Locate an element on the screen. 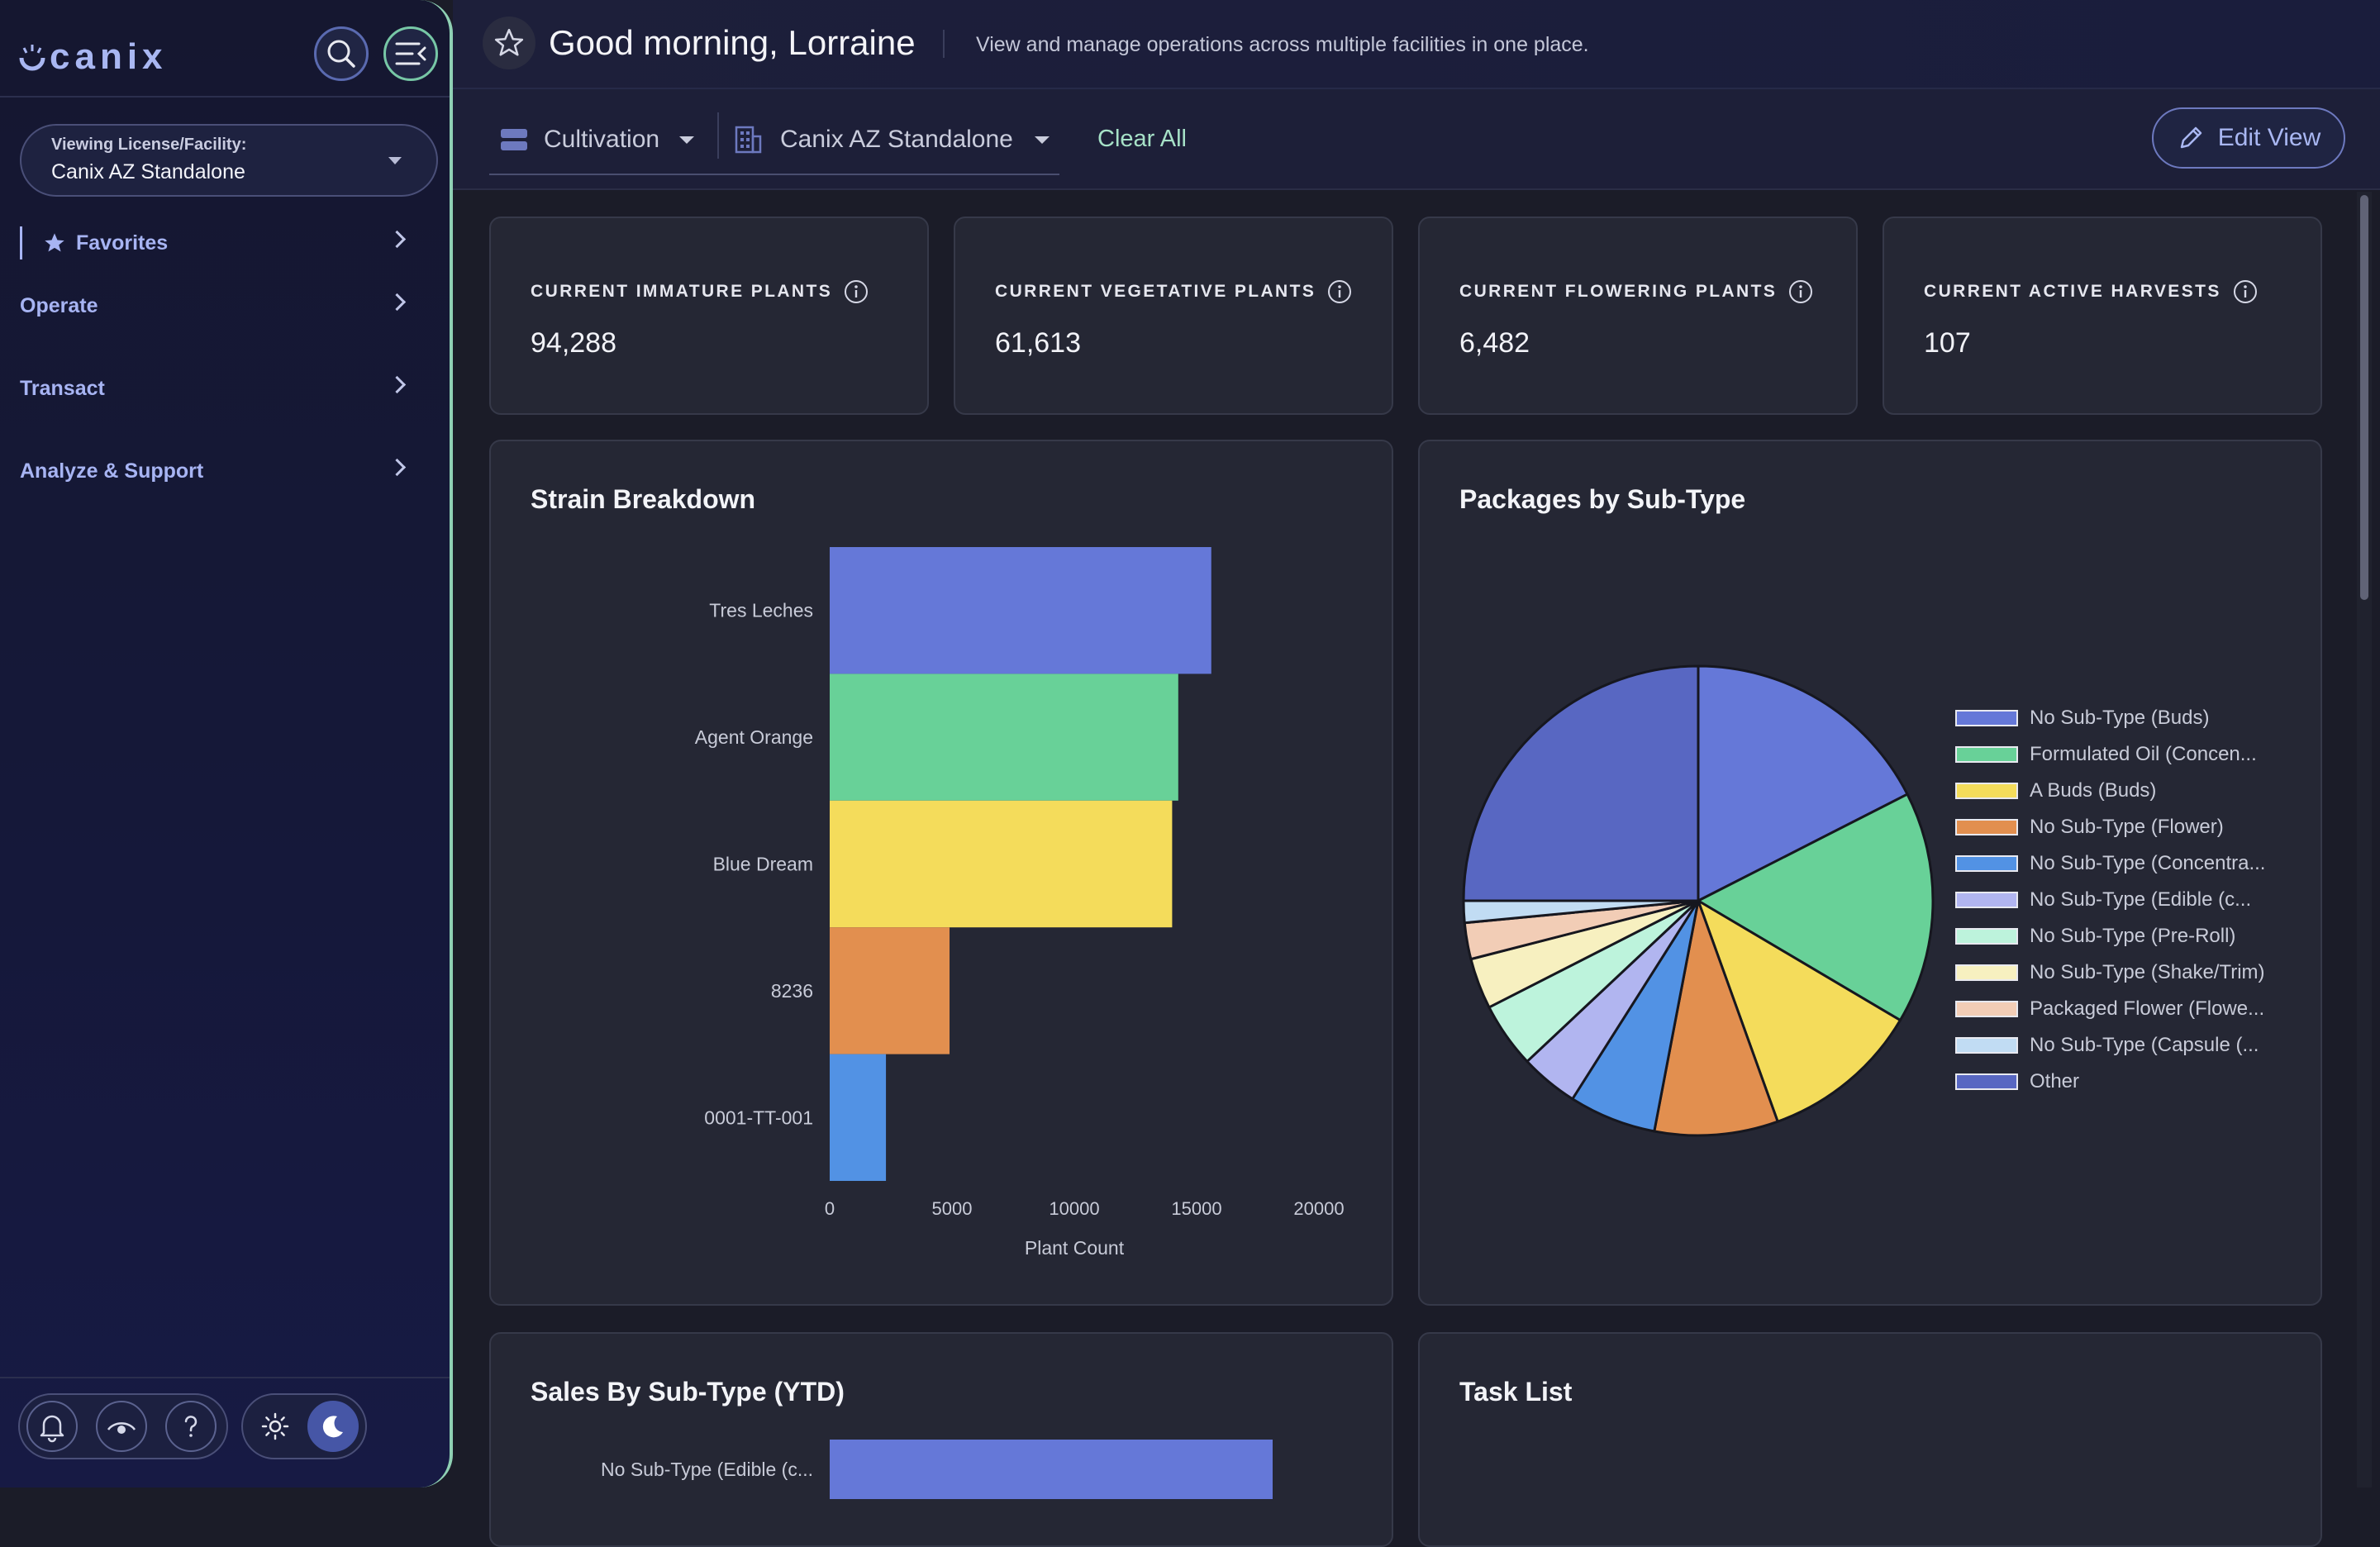 The height and width of the screenshot is (1547, 2380). stat-value: 6,482 is located at coordinates (1494, 343).